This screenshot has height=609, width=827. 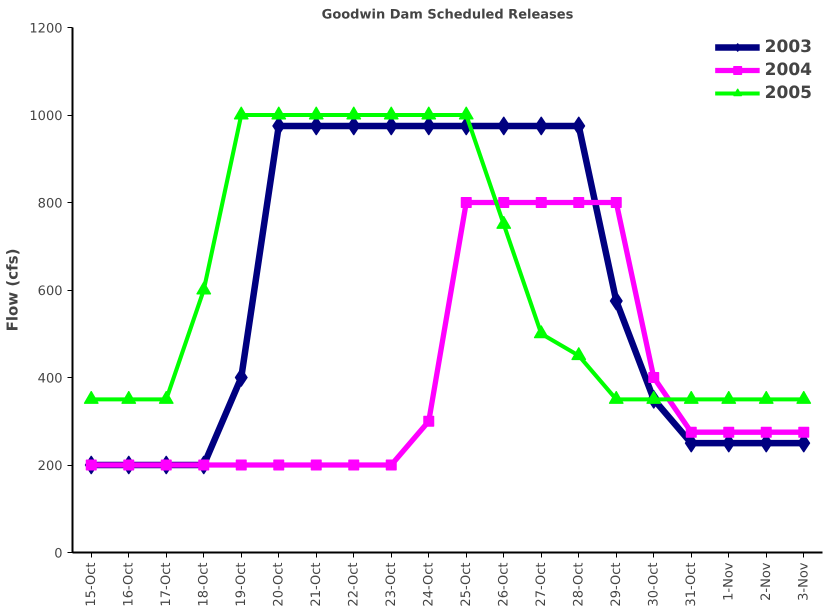 I want to click on y-tick-label: 400, so click(x=50, y=379).